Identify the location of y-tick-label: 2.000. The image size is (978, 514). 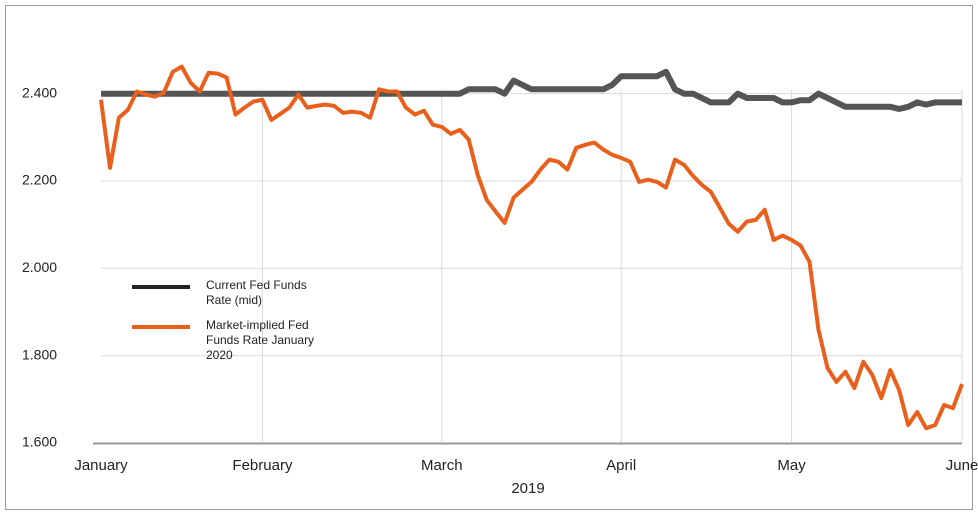
(39, 267).